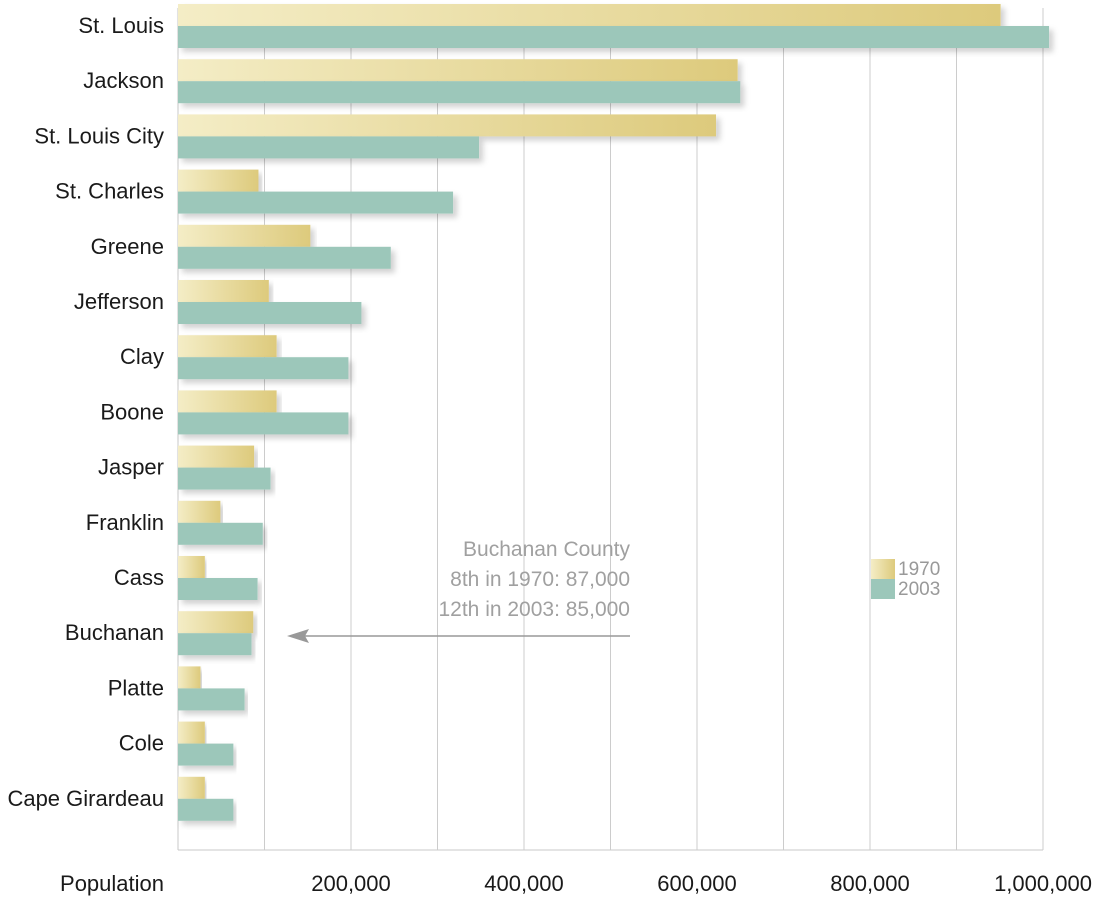  Describe the element at coordinates (142, 356) in the screenshot. I see `category-label-clay: Clay` at that location.